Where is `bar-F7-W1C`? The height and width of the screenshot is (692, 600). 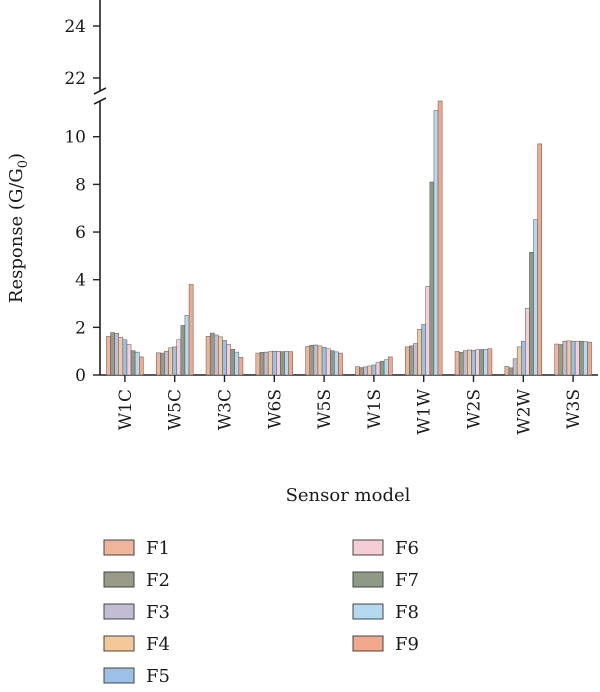
bar-F7-W1C is located at coordinates (133, 363).